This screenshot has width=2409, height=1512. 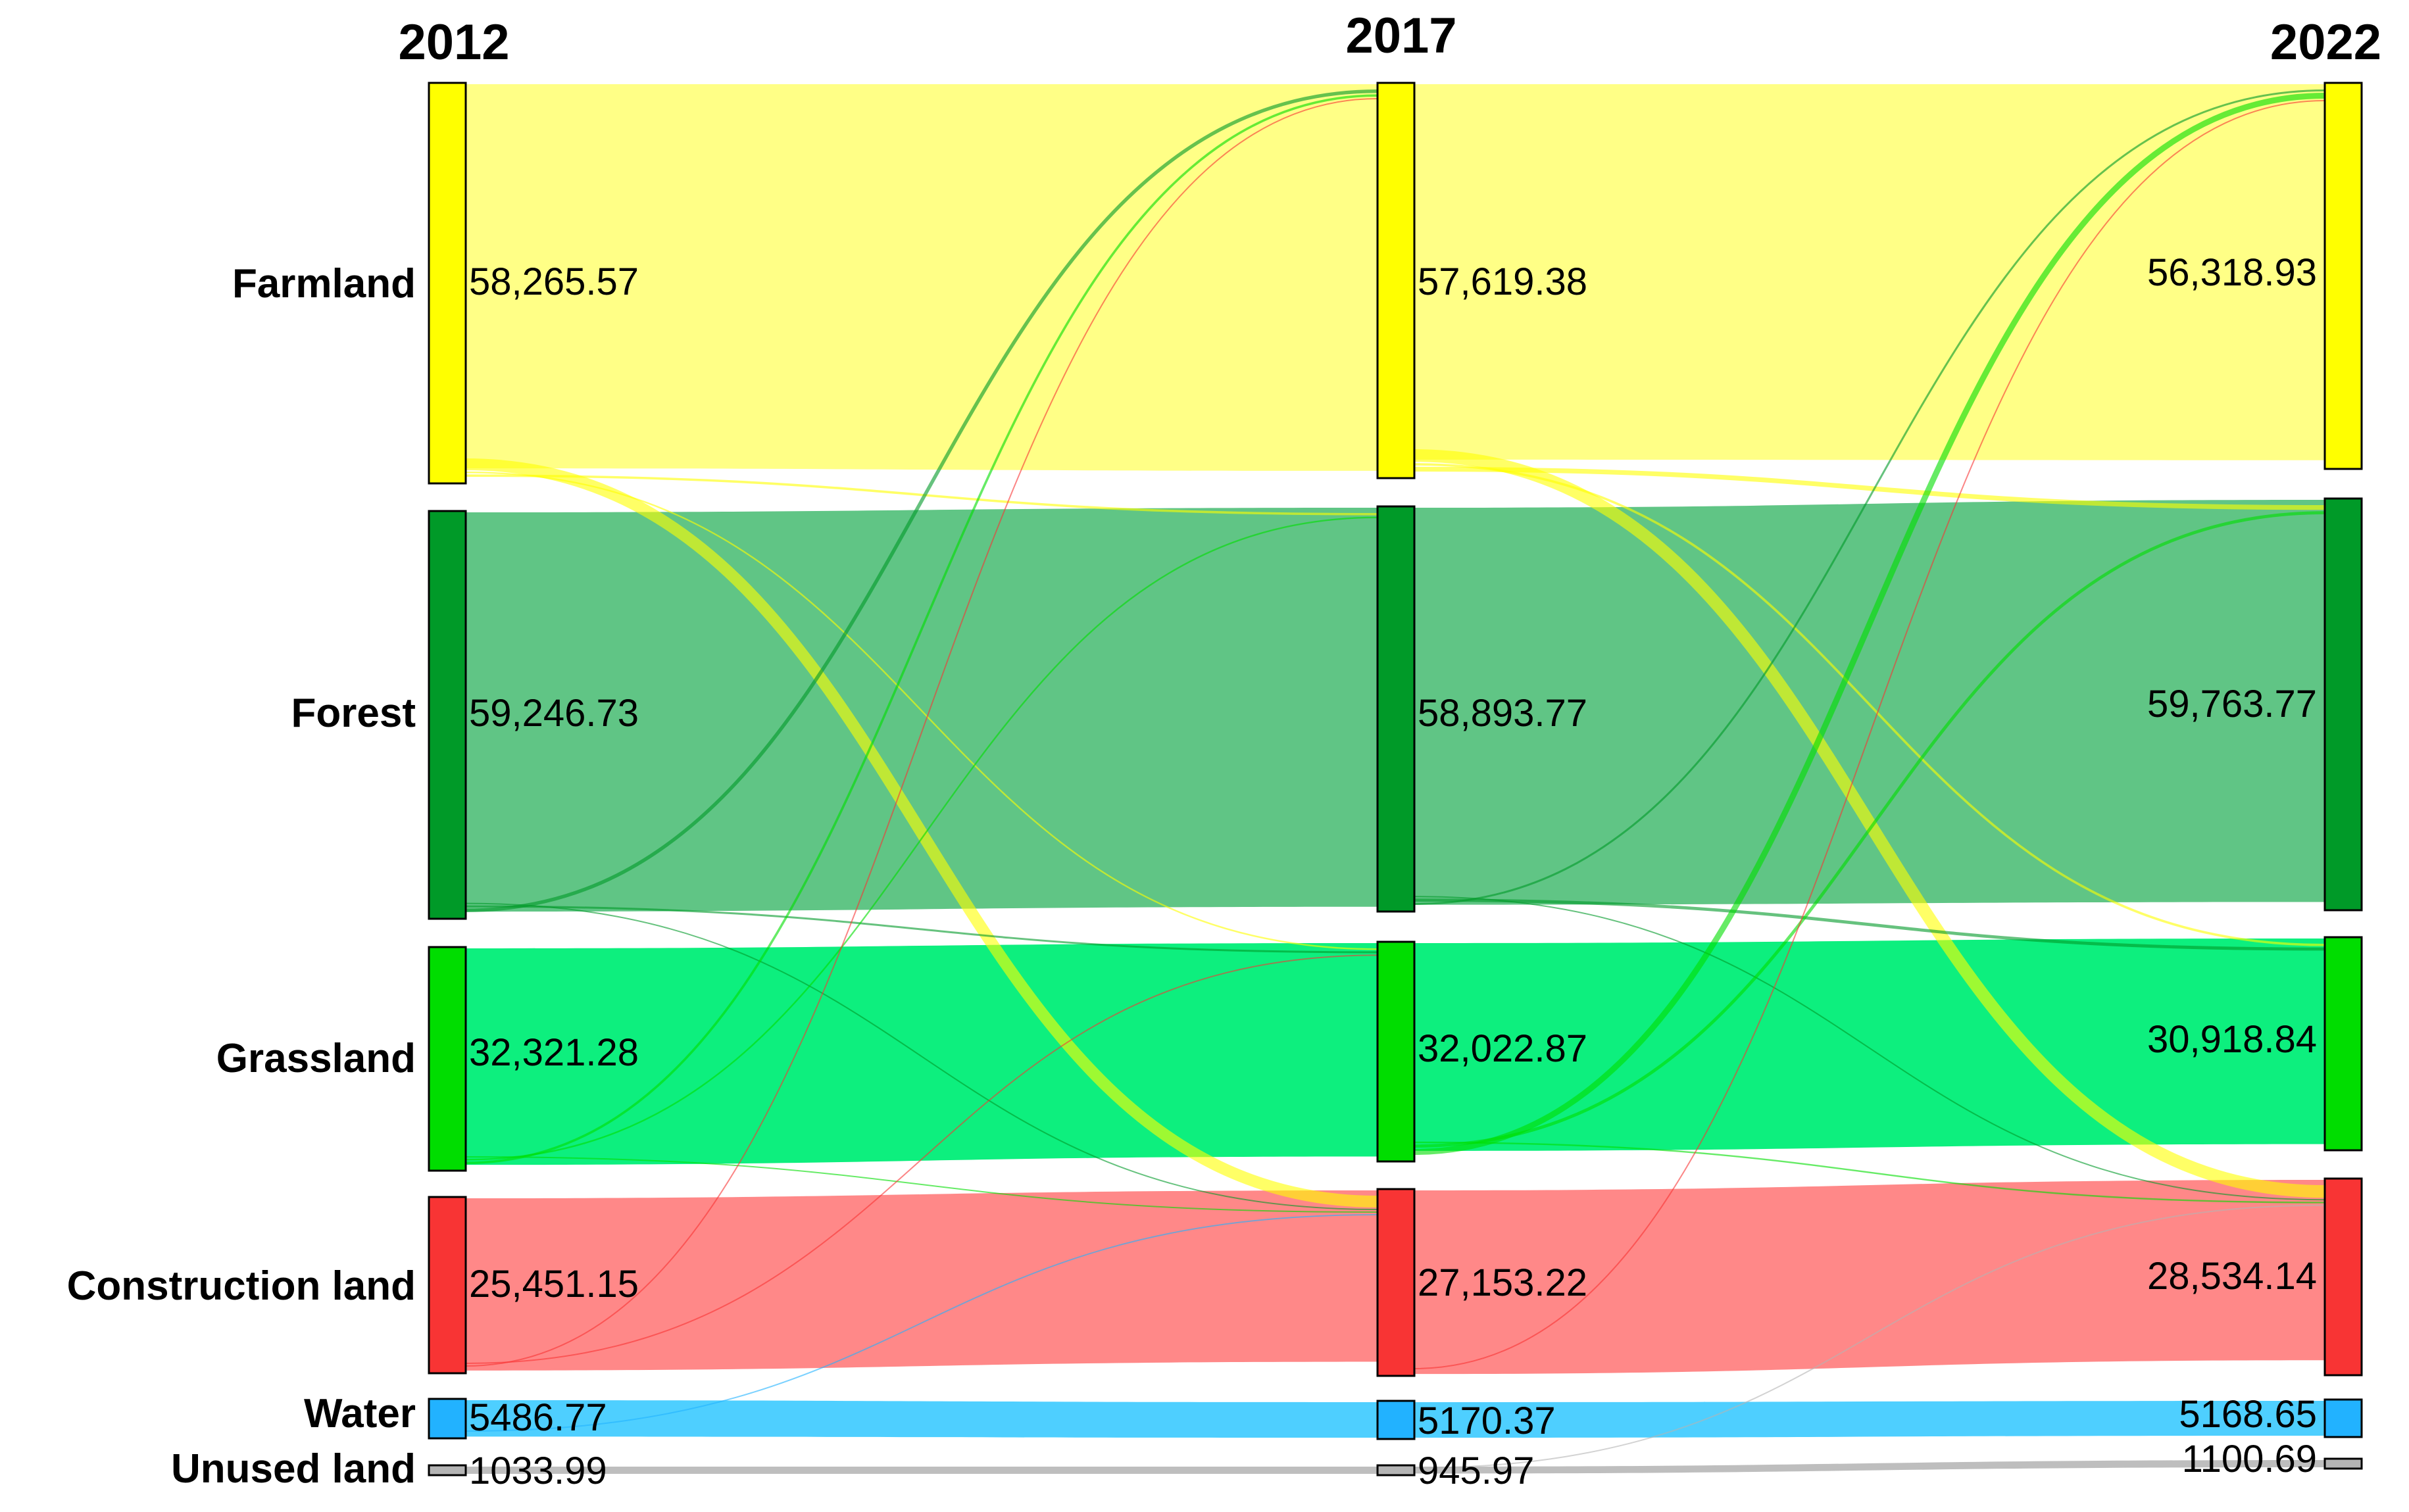 I want to click on value-label-unused-land-2022: 1100.69, so click(x=2249, y=1459).